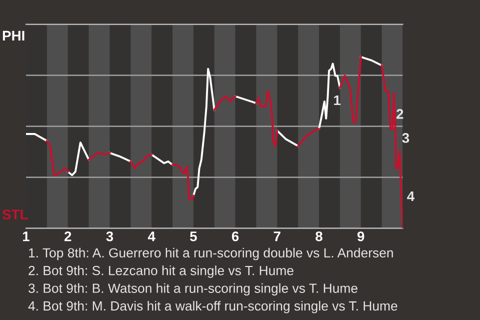 This screenshot has width=480, height=320. I want to click on x-tick-label: 6, so click(235, 236).